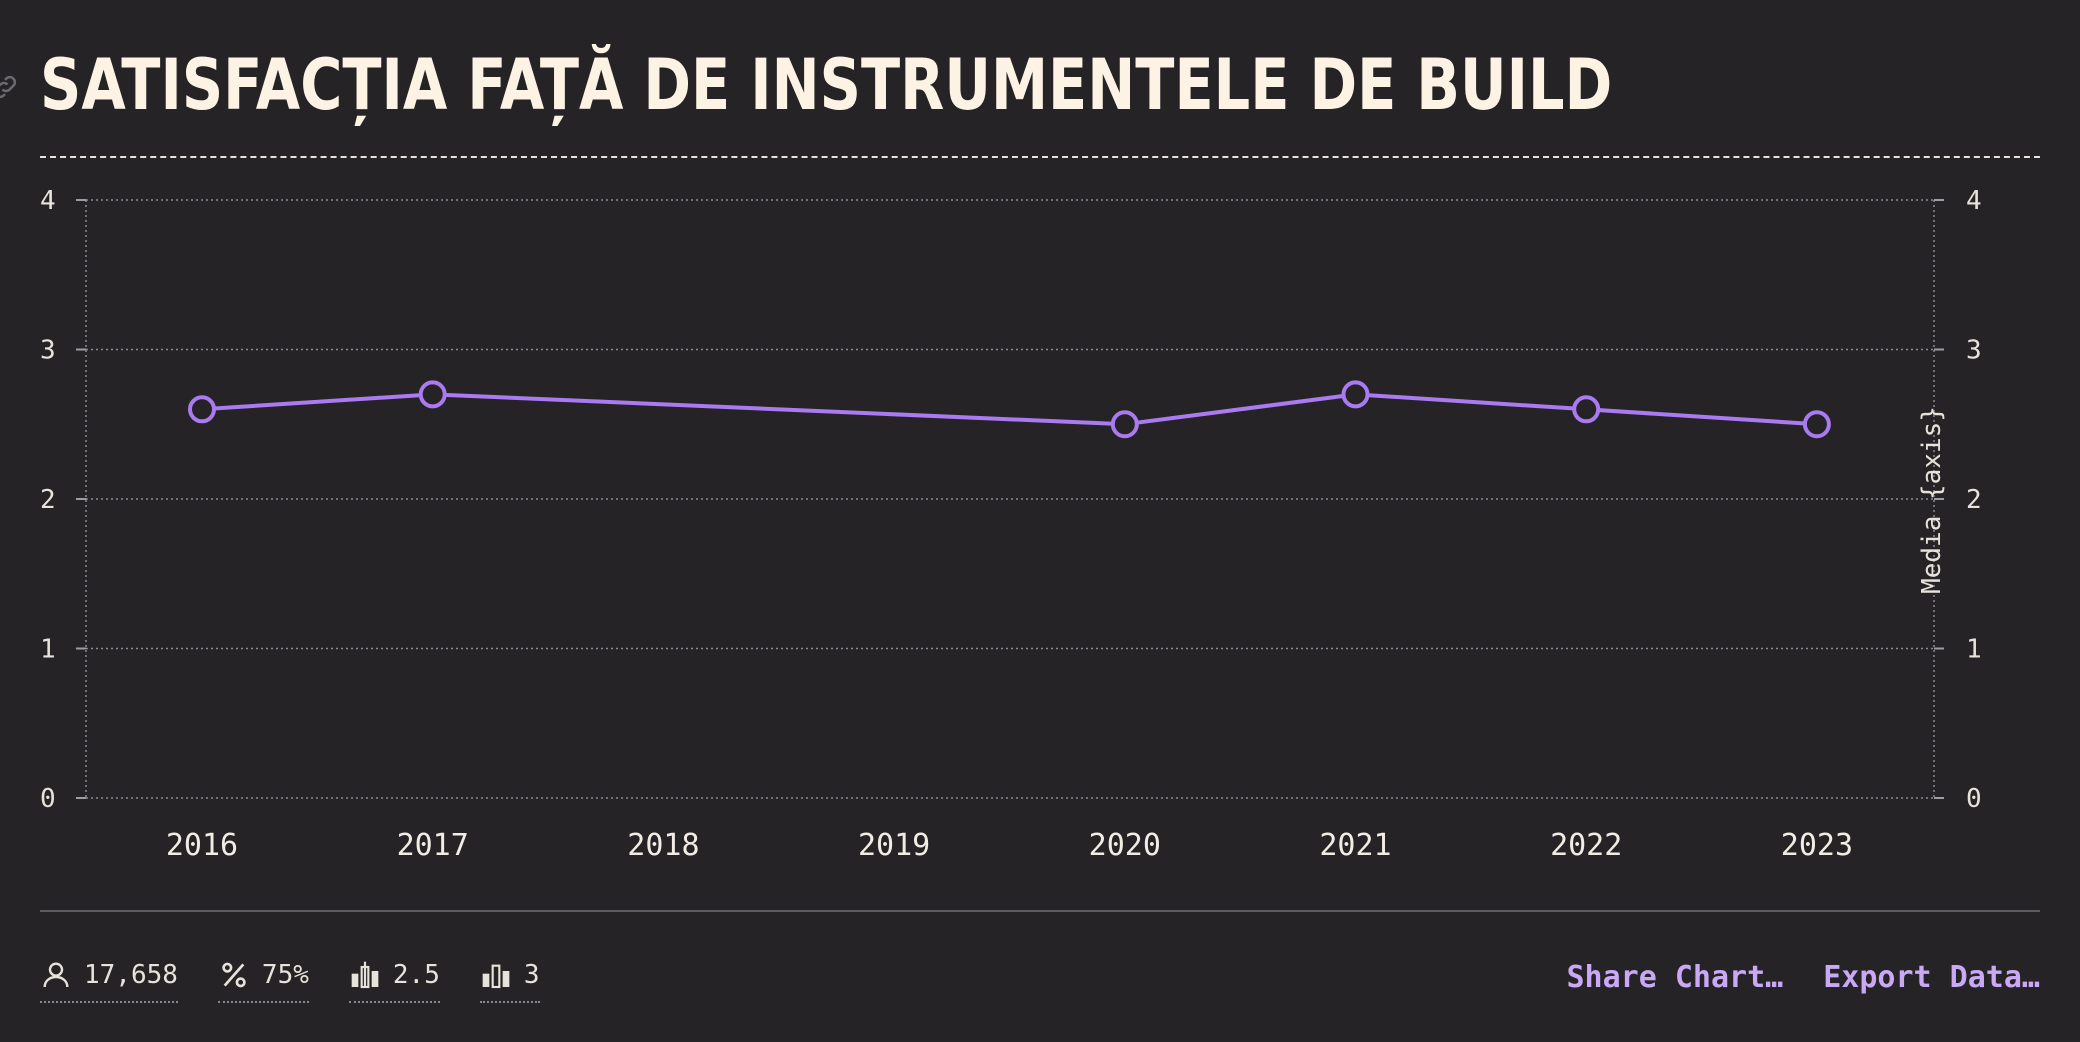 This screenshot has width=2080, height=1042. What do you see at coordinates (1974, 500) in the screenshot?
I see `y-tick-label-right: 2` at bounding box center [1974, 500].